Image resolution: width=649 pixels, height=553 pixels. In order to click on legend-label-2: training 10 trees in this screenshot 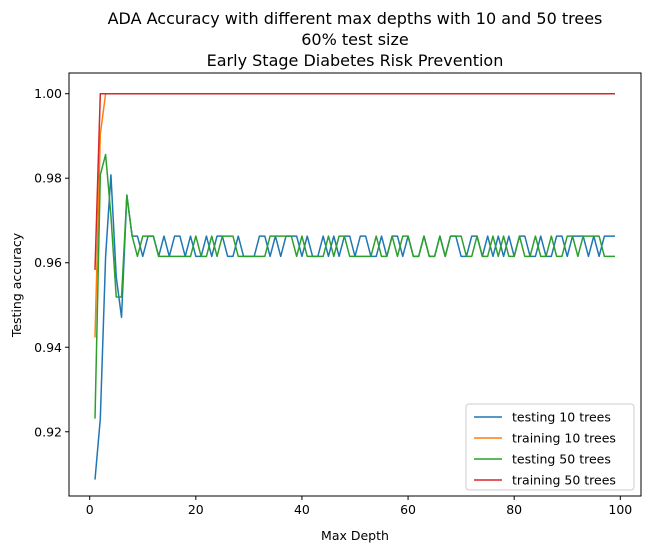, I will do `click(564, 438)`.